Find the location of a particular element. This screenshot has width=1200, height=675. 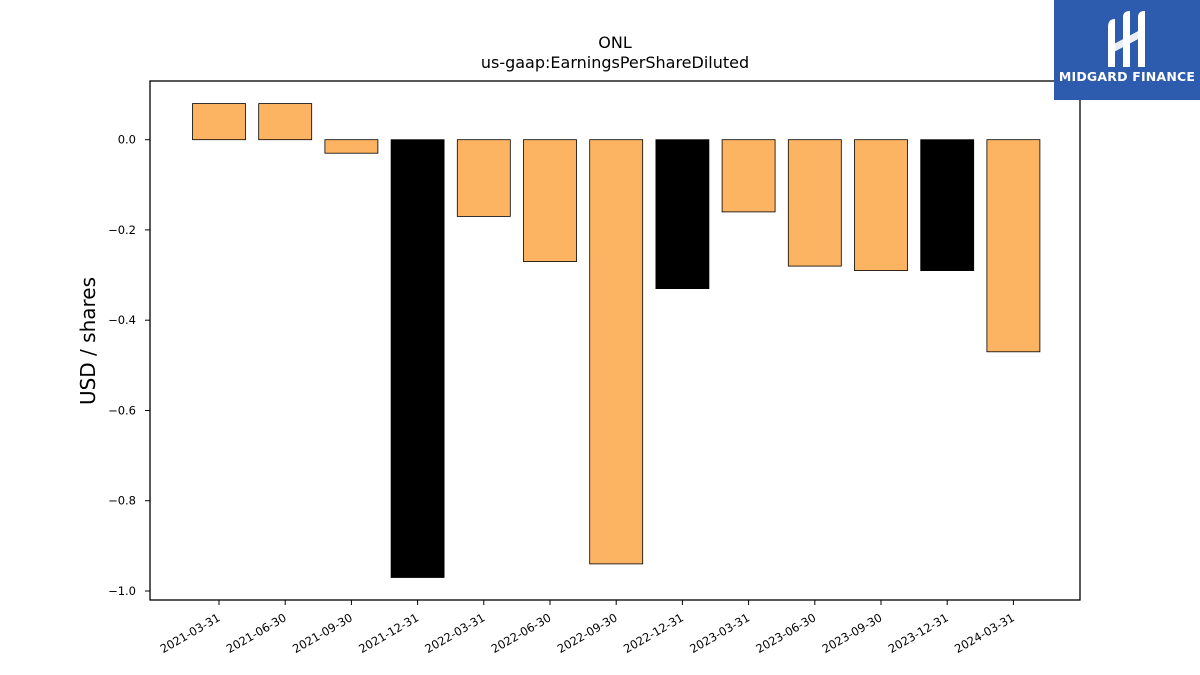

x-tick-label: 2022-12-31 is located at coordinates (653, 633).